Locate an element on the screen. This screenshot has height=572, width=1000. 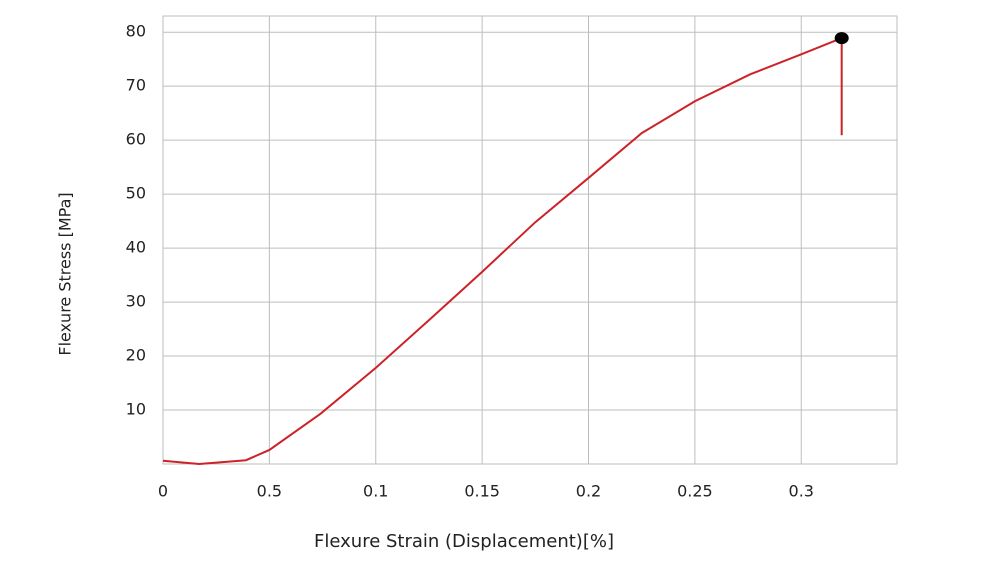
peak-marker is located at coordinates (841, 38).